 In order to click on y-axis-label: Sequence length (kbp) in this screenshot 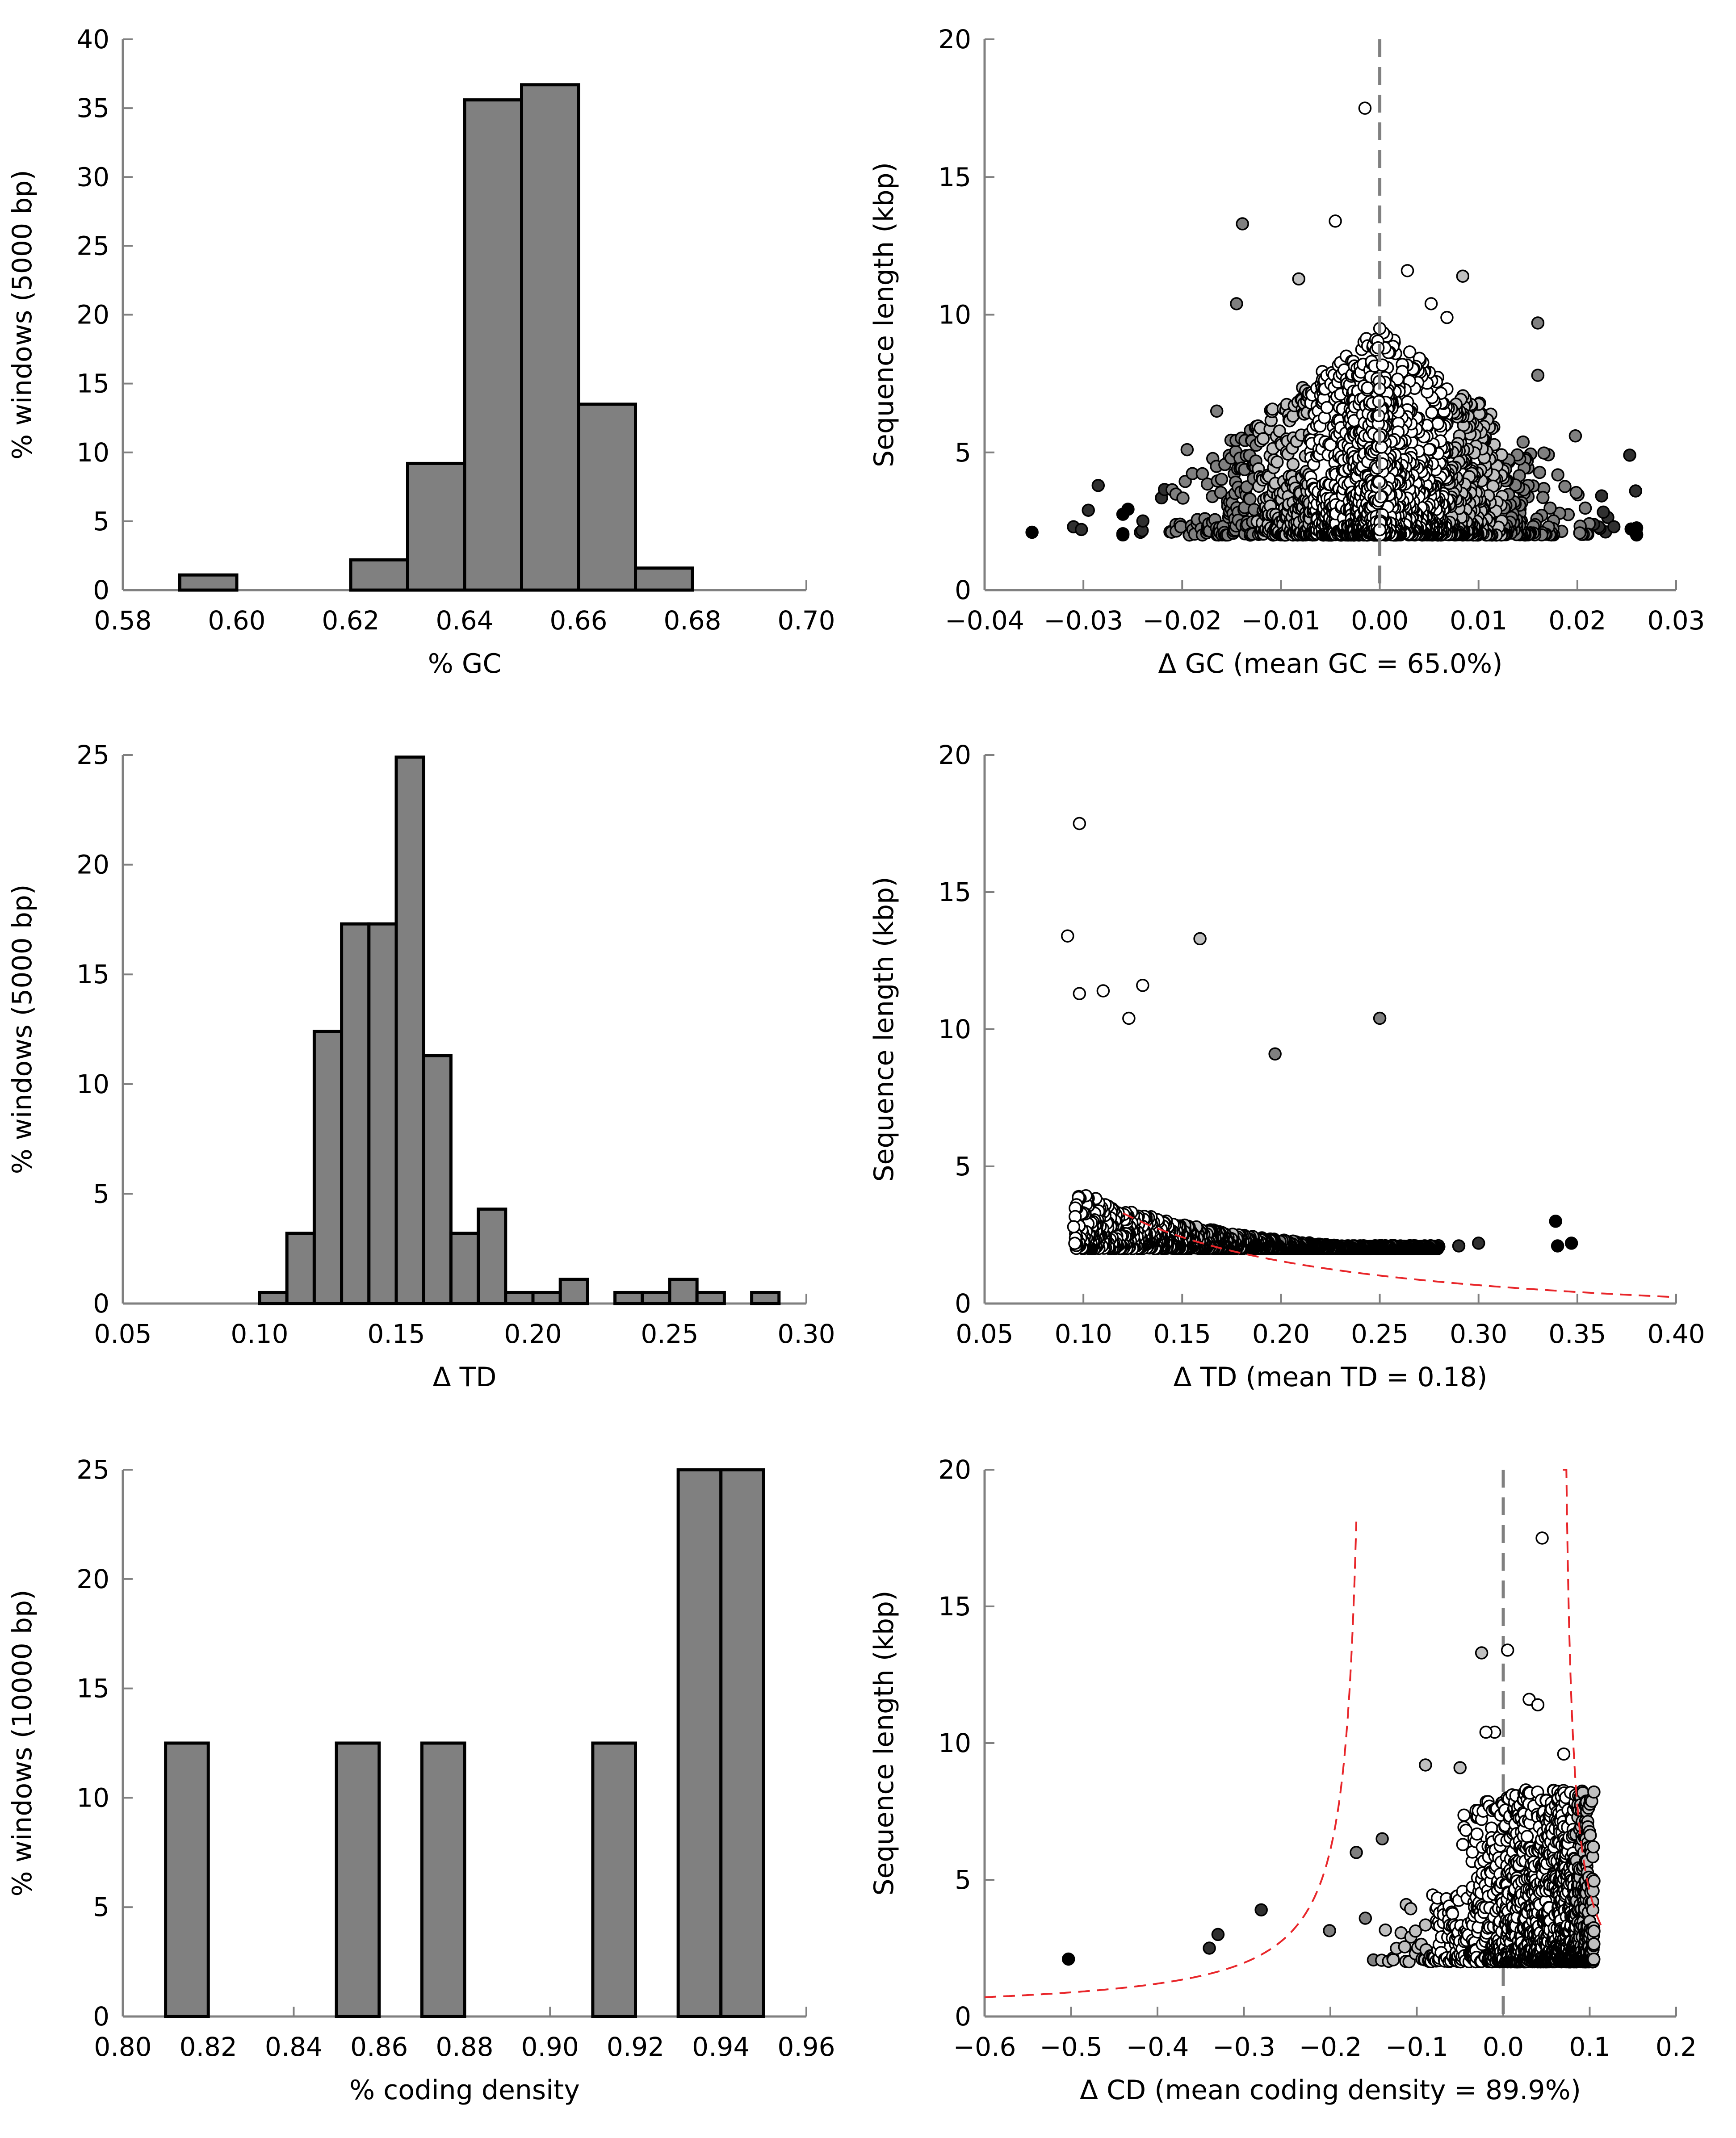, I will do `click(884, 1029)`.